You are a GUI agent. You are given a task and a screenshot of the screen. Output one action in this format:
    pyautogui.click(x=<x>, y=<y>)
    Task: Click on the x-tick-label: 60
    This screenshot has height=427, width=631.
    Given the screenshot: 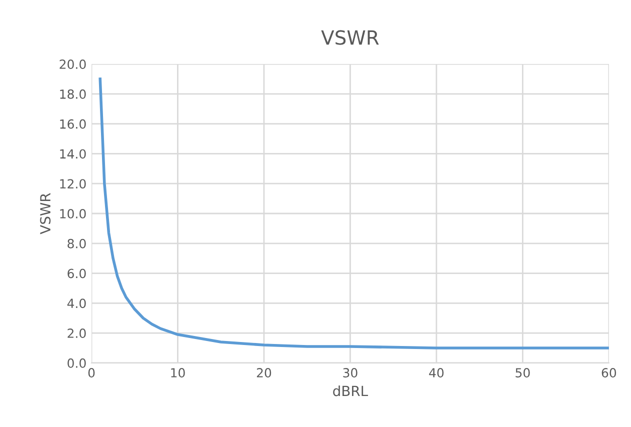 What is the action you would take?
    pyautogui.click(x=609, y=373)
    